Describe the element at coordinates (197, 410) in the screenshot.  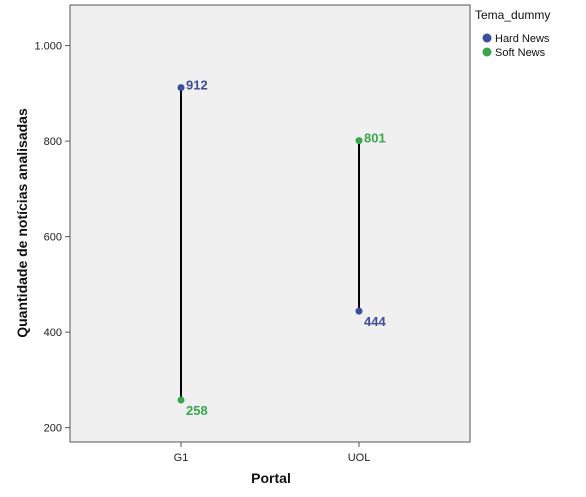
I see `data-label: 258` at that location.